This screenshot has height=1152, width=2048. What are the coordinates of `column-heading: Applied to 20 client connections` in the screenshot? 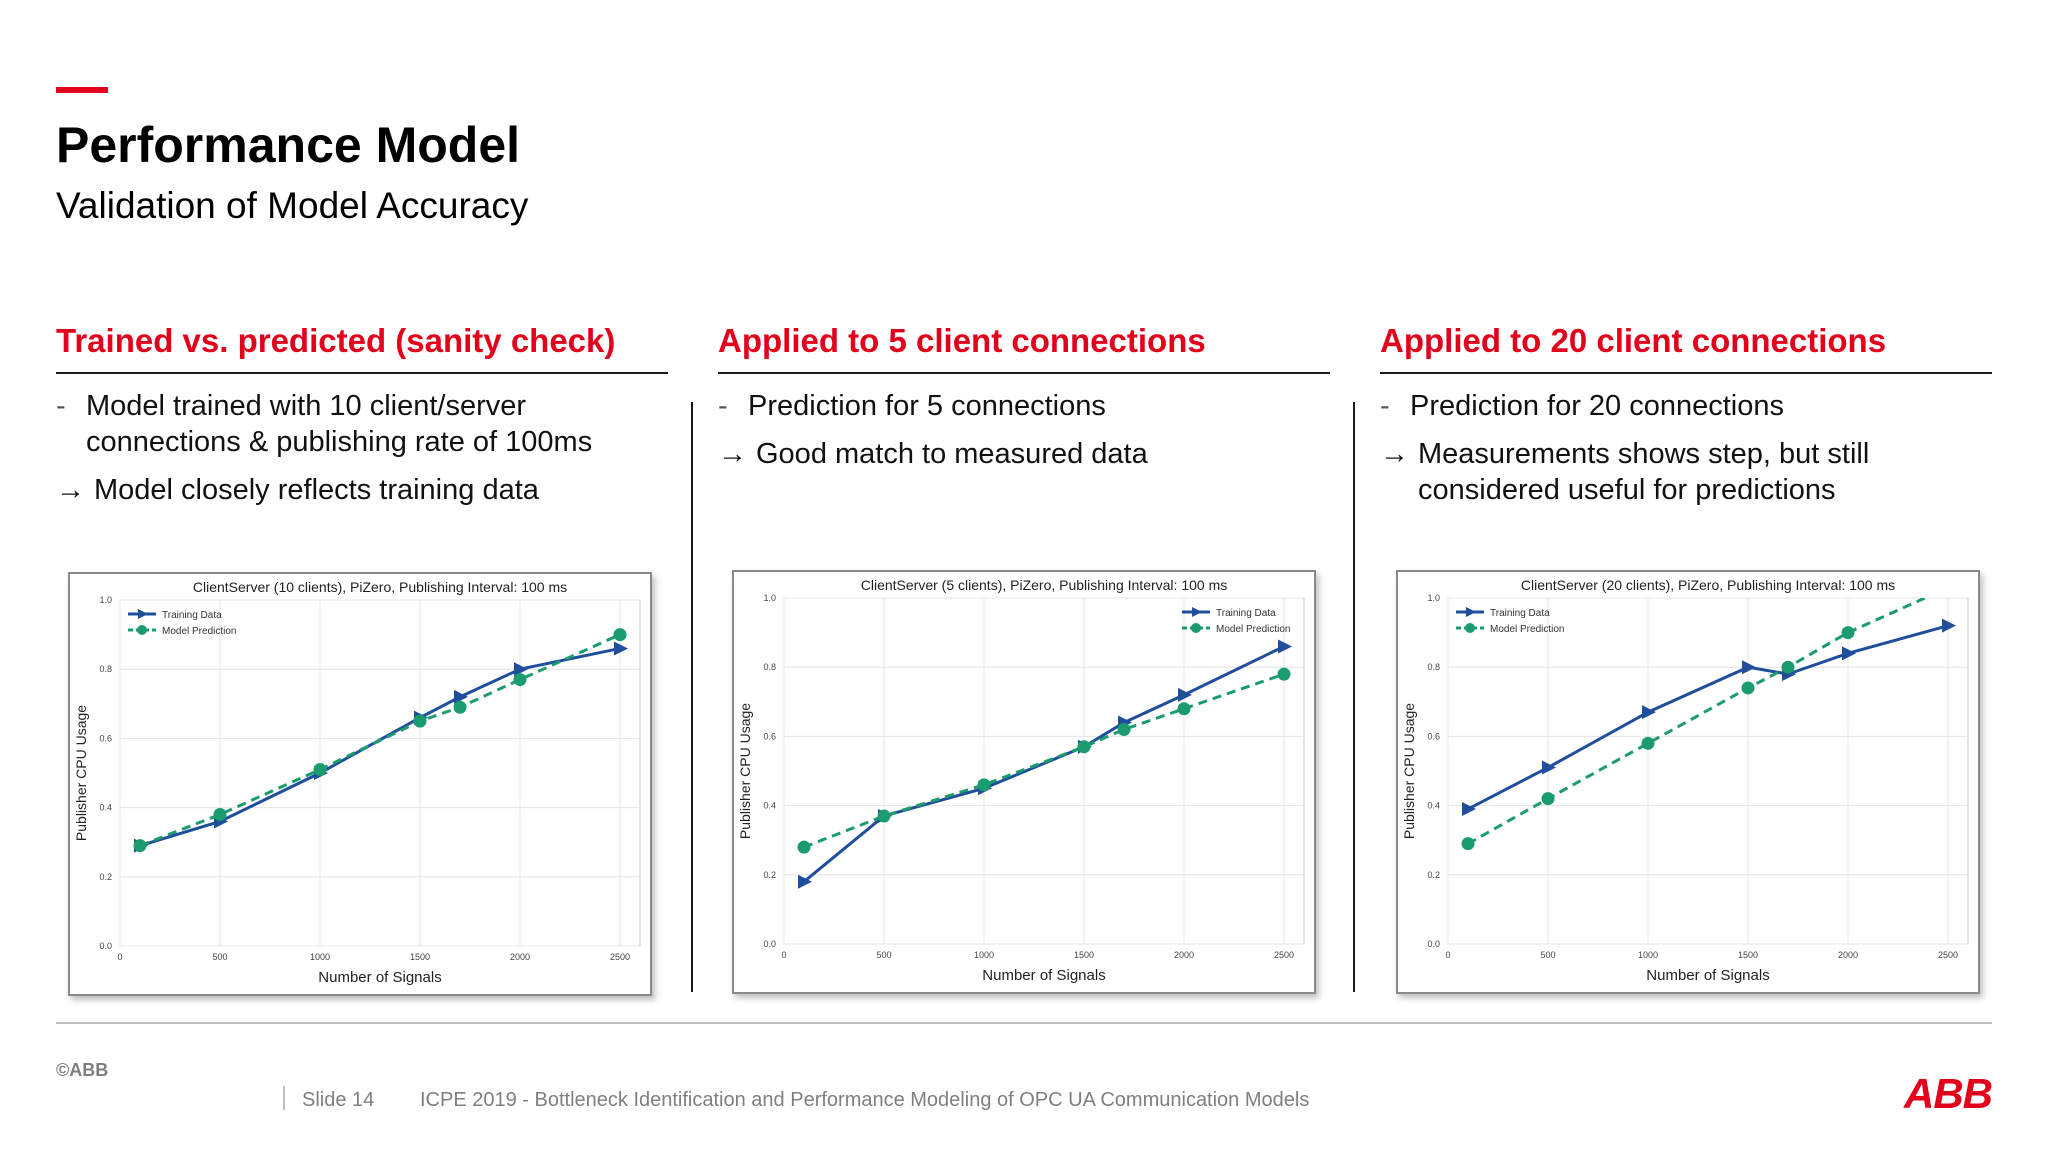 It's located at (1686, 348).